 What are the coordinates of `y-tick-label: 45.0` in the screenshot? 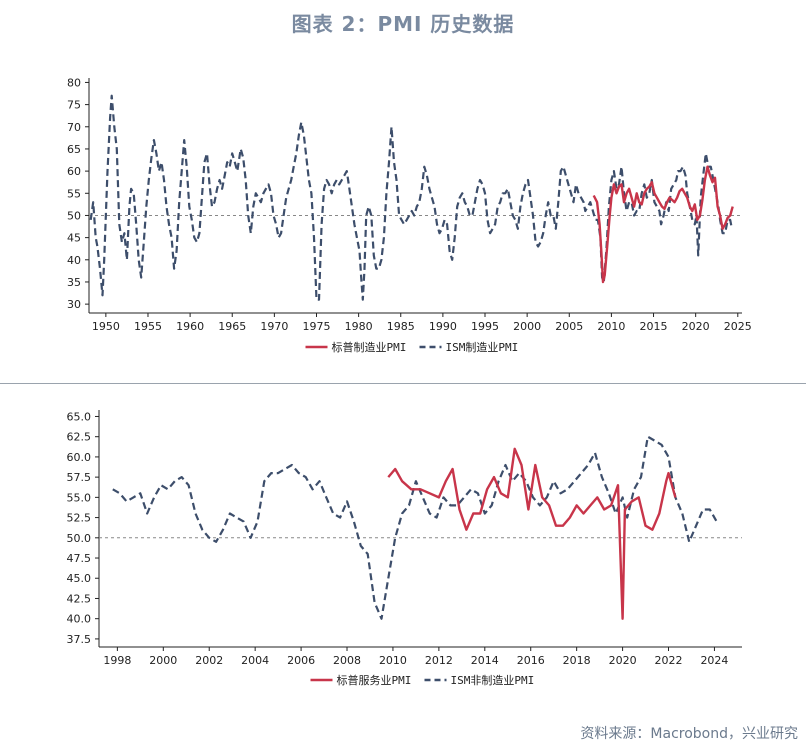 It's located at (79, 578).